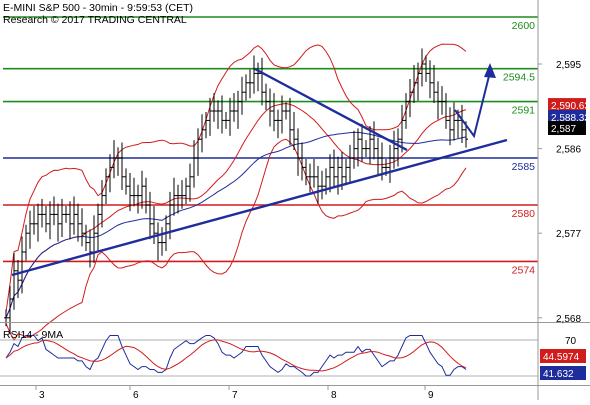 This screenshot has width=590, height=405. Describe the element at coordinates (431, 395) in the screenshot. I see `x-tick-label: 9` at that location.